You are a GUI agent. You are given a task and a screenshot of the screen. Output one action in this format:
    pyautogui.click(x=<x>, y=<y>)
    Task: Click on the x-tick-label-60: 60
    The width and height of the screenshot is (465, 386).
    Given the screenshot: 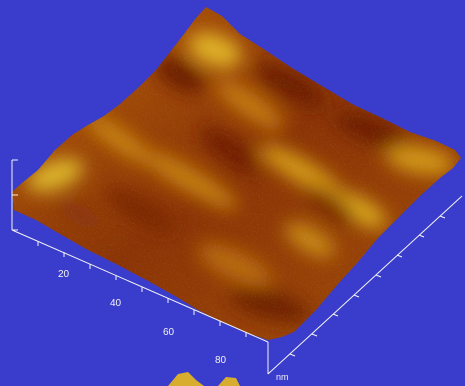 What is the action you would take?
    pyautogui.click(x=169, y=332)
    